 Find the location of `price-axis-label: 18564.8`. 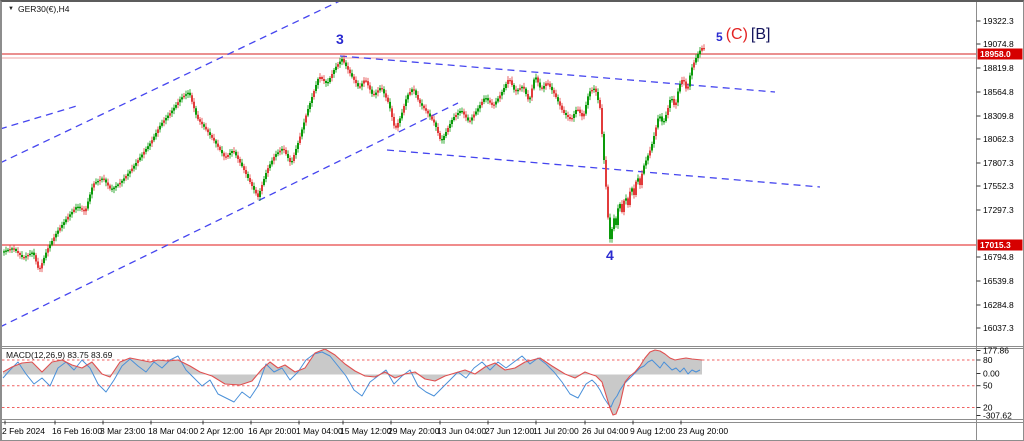

price-axis-label: 18564.8 is located at coordinates (998, 92).